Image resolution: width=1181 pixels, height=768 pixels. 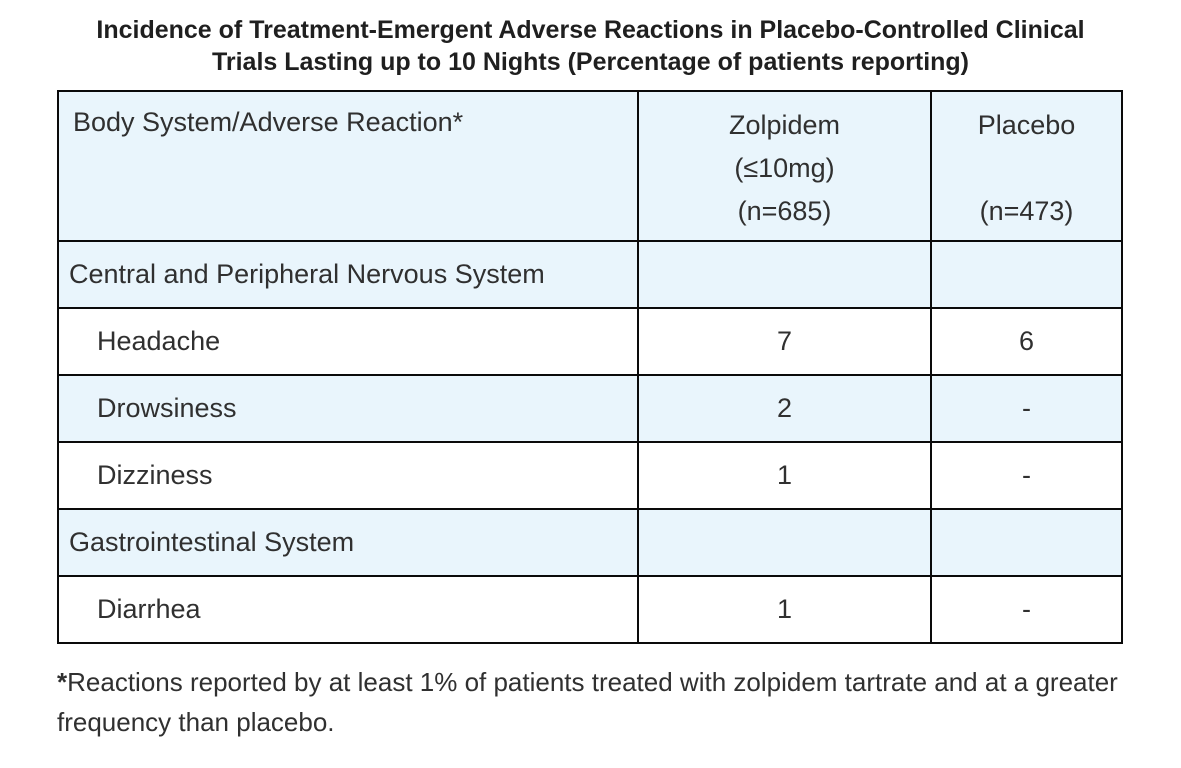 What do you see at coordinates (784, 125) in the screenshot?
I see `header-zolpidem-name: Zolpidem` at bounding box center [784, 125].